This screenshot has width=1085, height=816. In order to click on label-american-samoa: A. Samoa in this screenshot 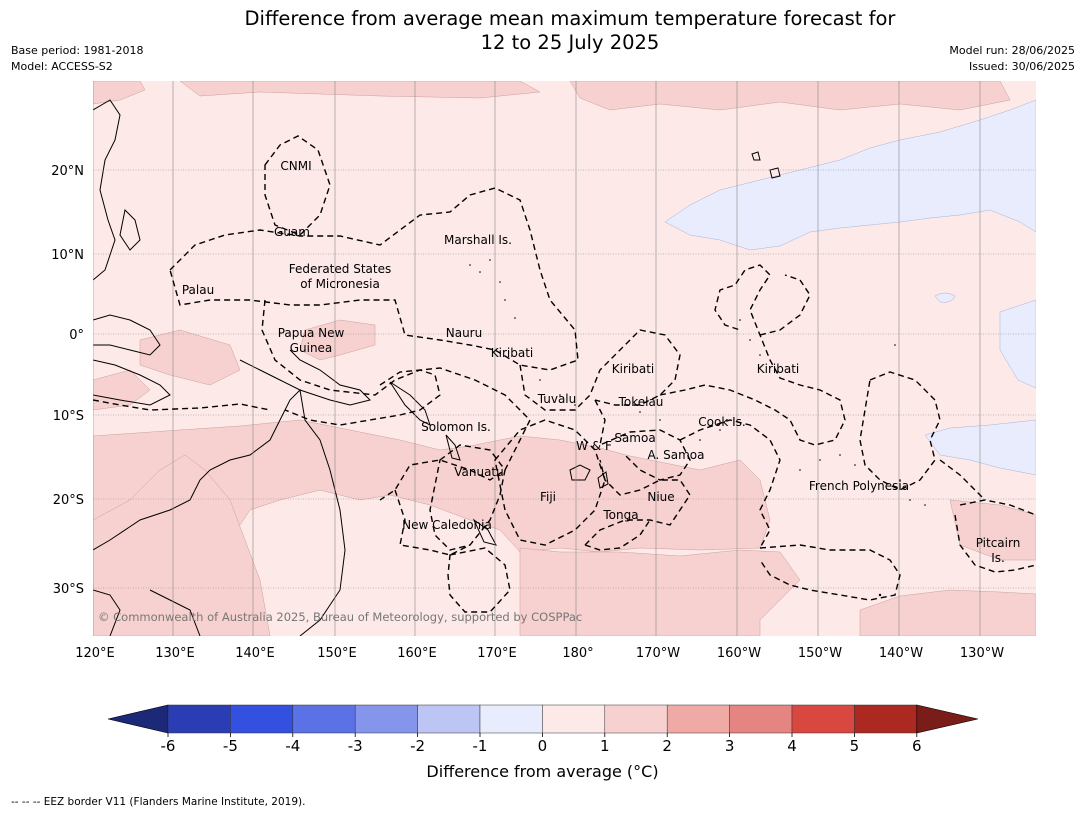, I will do `click(676, 455)`.